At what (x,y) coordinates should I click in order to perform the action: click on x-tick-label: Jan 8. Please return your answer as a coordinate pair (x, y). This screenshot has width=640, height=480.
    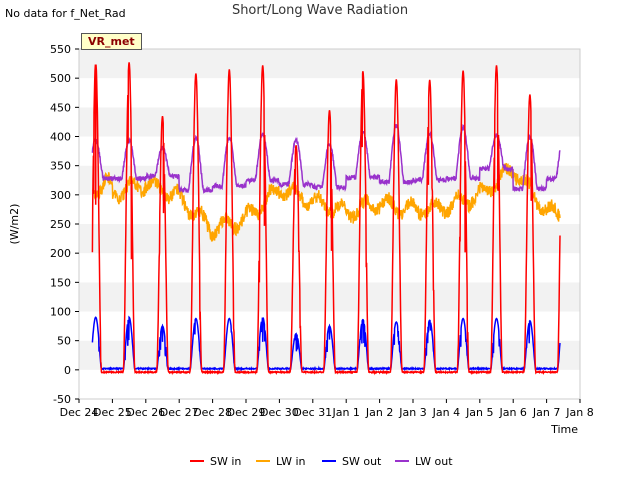
    Looking at the image, I should click on (579, 412).